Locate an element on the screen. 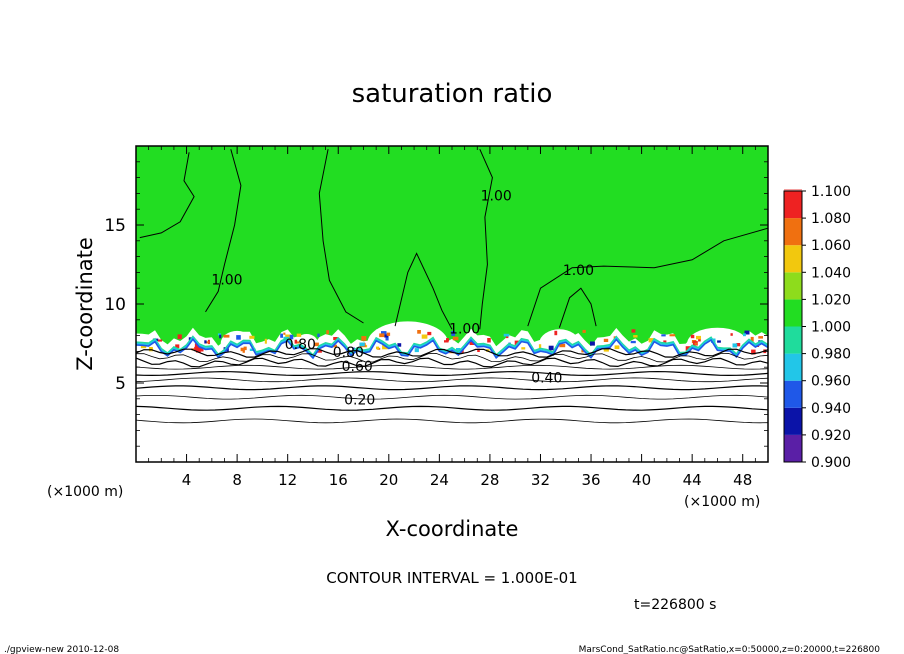 The width and height of the screenshot is (904, 654). chart-title: saturation ratio is located at coordinates (452, 94).